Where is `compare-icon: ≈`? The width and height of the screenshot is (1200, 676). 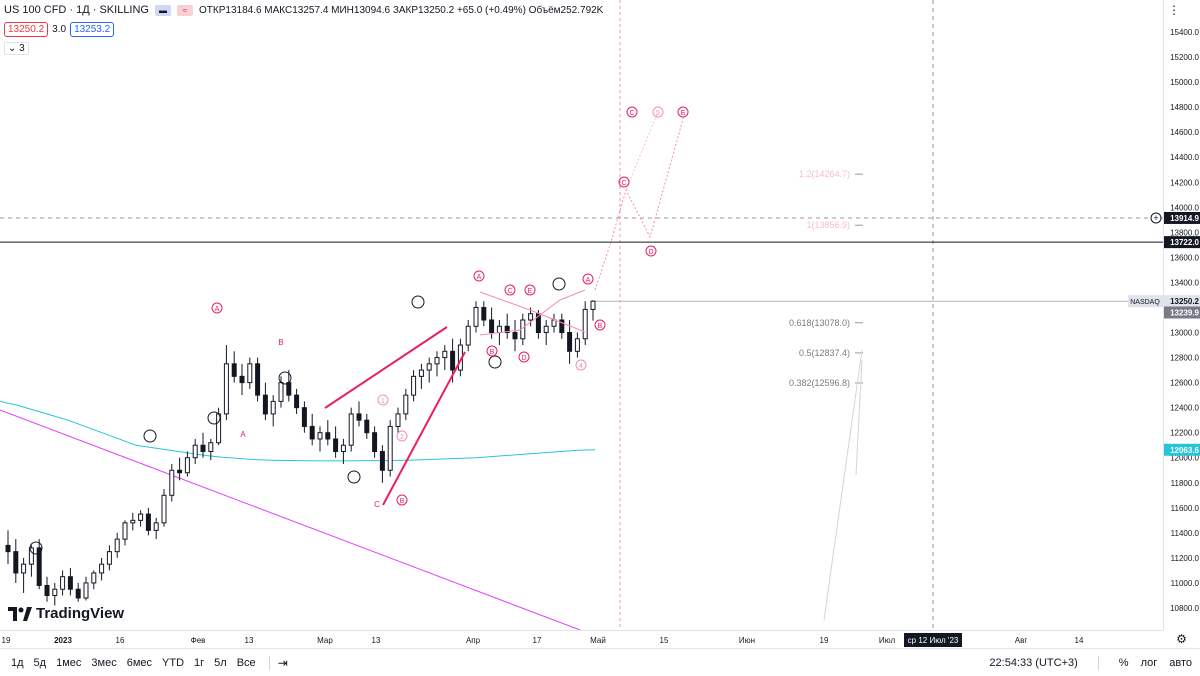
compare-icon: ≈ is located at coordinates (185, 10).